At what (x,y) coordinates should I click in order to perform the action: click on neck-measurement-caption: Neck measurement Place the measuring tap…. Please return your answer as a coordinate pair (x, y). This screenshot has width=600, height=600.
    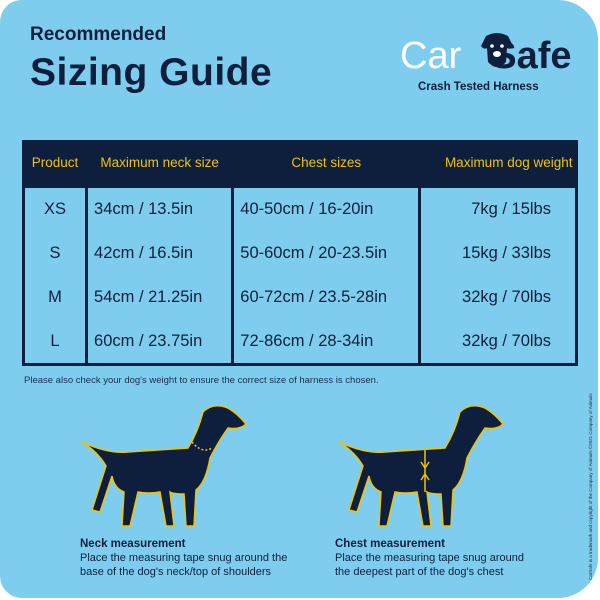
    Looking at the image, I should click on (184, 558).